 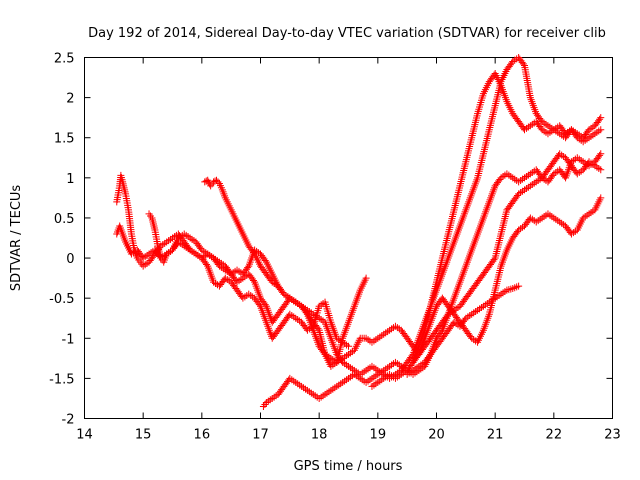 I want to click on y-tick-label: 0.5, so click(x=64, y=219).